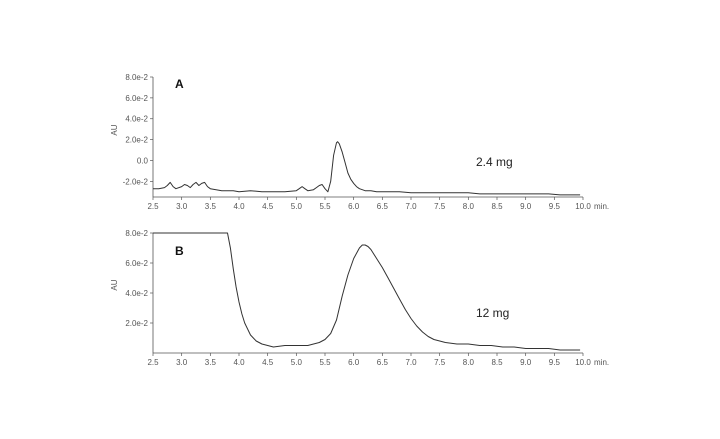 This screenshot has height=439, width=720. What do you see at coordinates (179, 251) in the screenshot?
I see `panel-label: B` at bounding box center [179, 251].